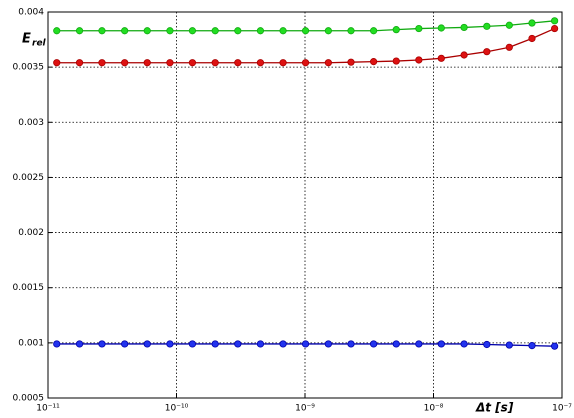  Describe the element at coordinates (434, 409) in the screenshot. I see `x-tick-label: 10⁻⁸` at that location.